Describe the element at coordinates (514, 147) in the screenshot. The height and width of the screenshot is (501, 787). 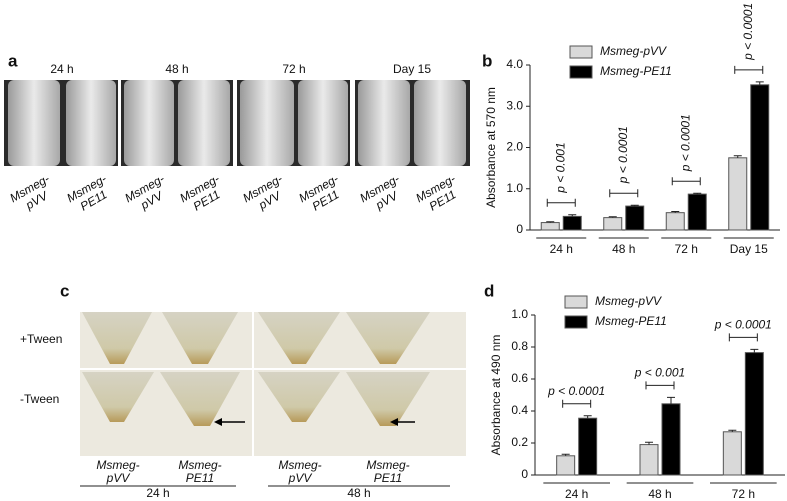
I see `y-tick-label: 2.0` at that location.